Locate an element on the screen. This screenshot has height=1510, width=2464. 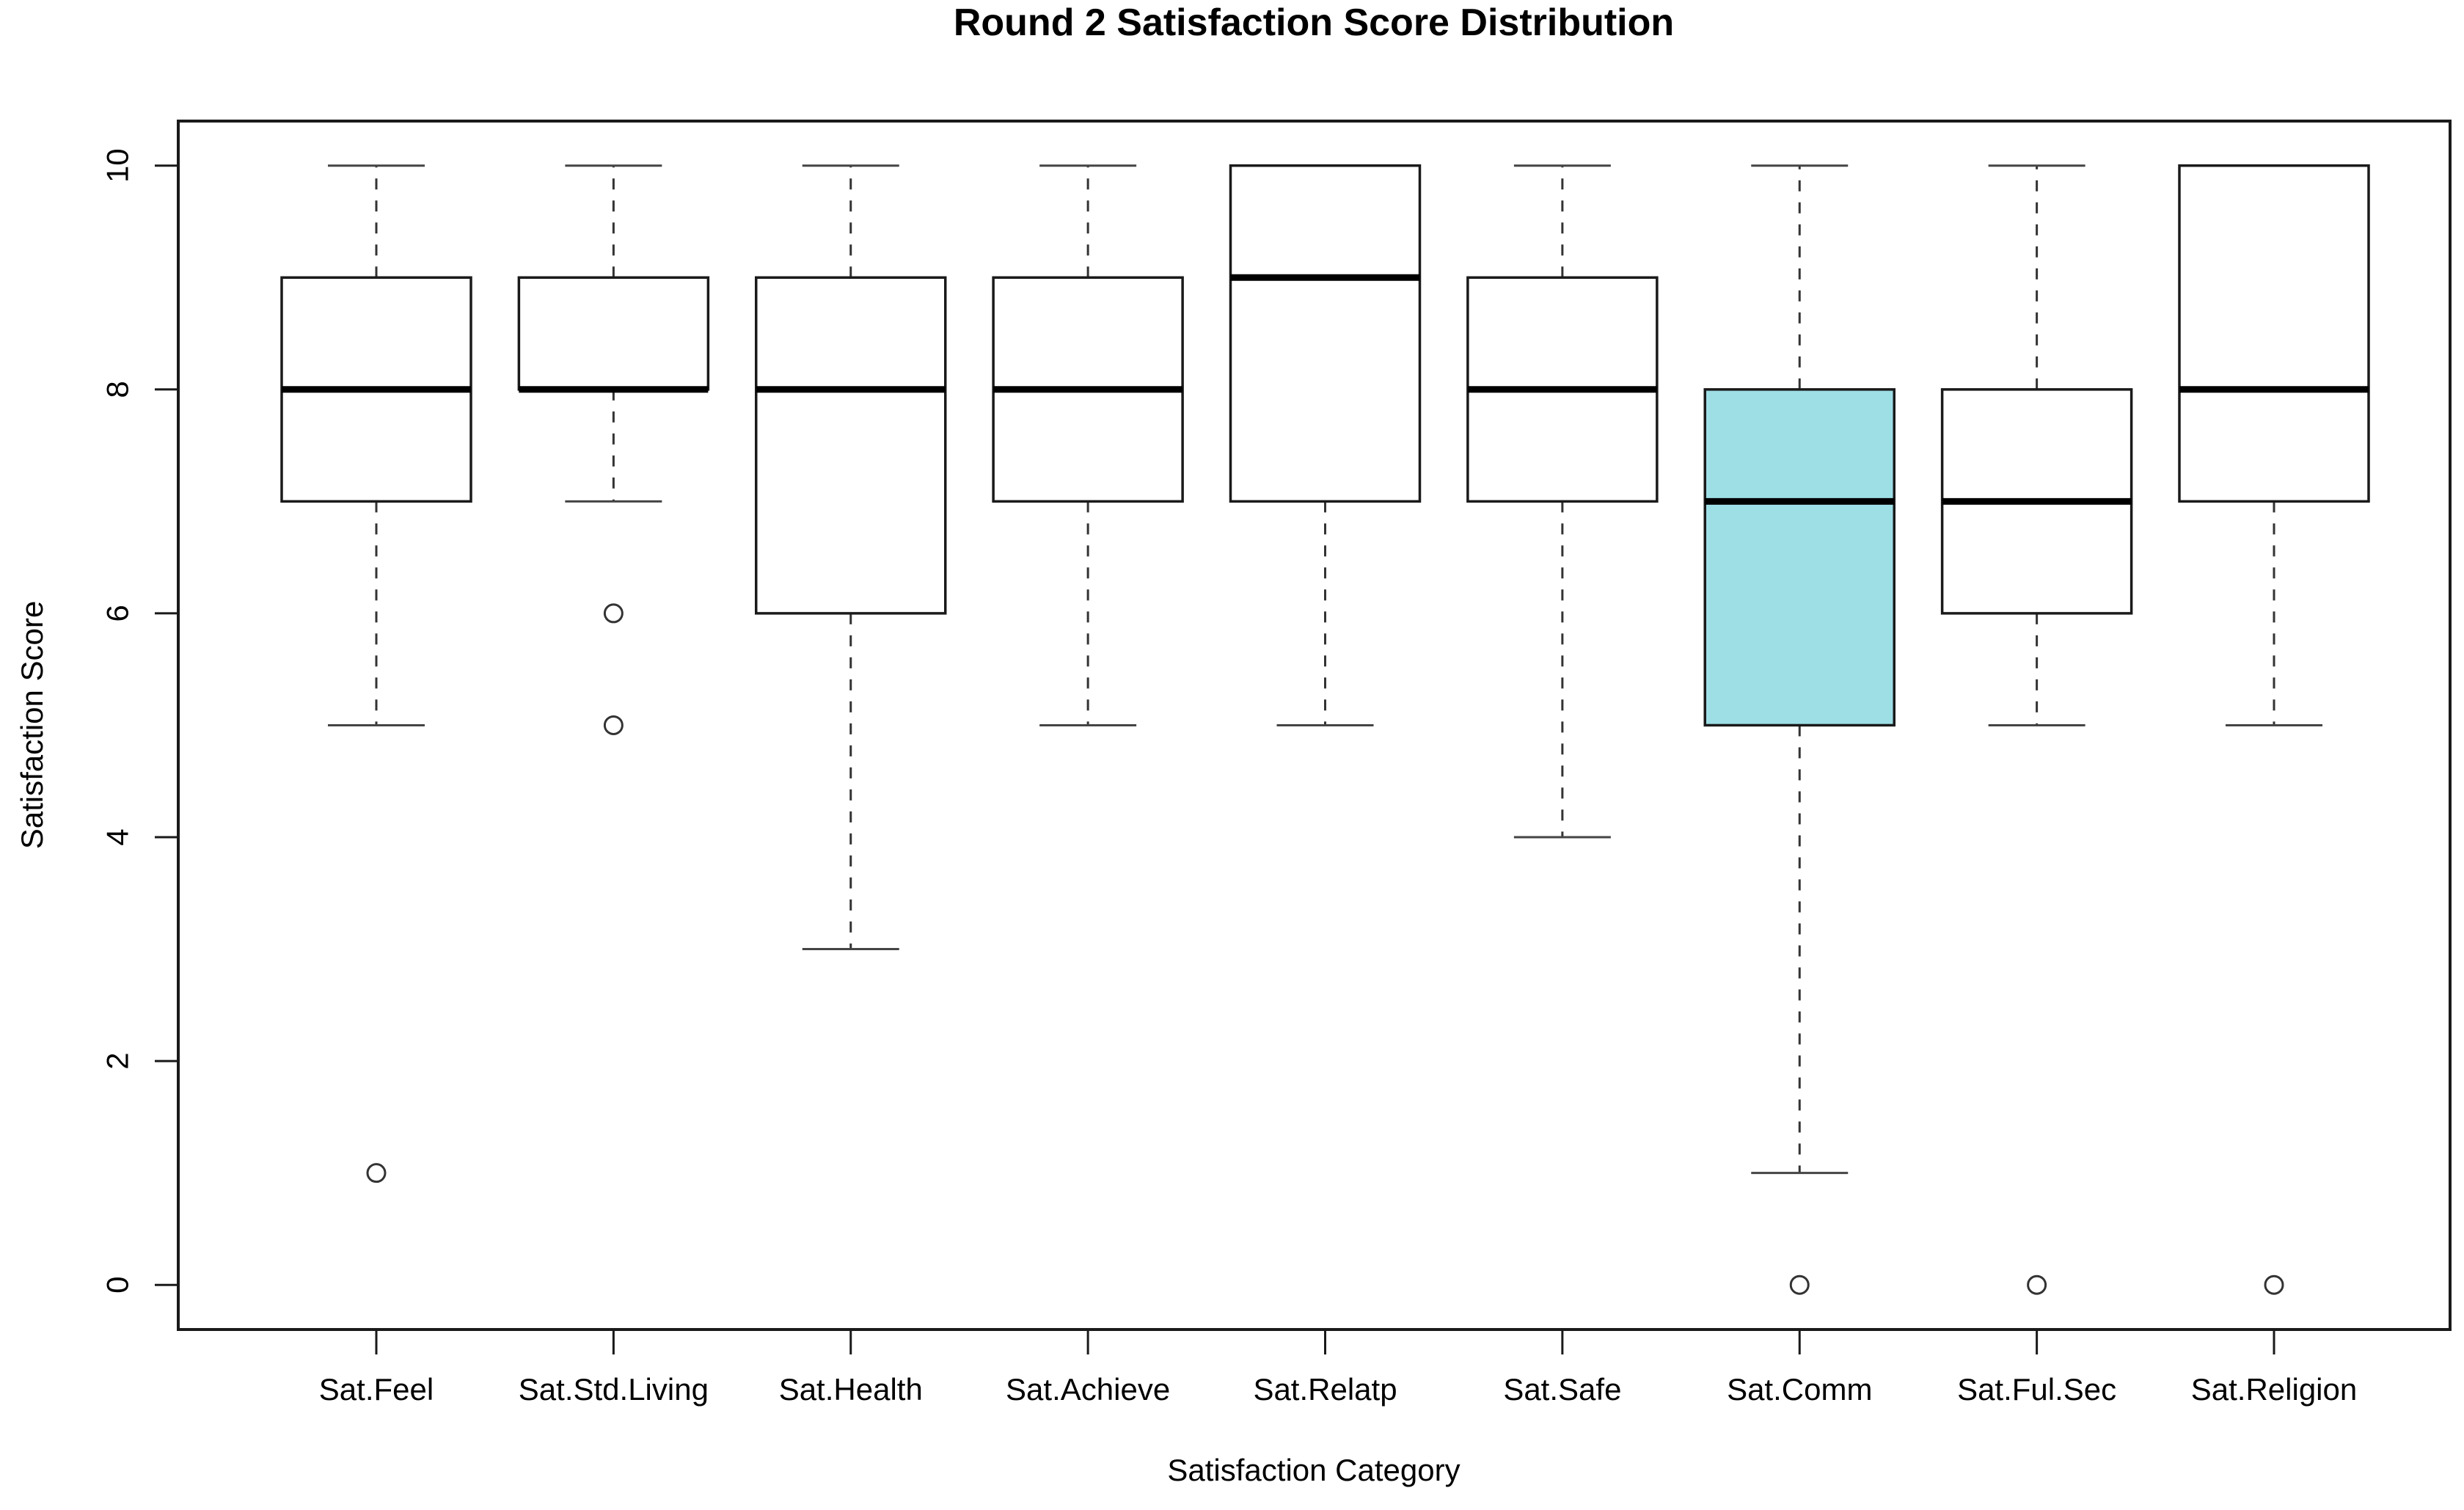
x-tick-label: Sat.Ful.Sec is located at coordinates (2036, 1389).